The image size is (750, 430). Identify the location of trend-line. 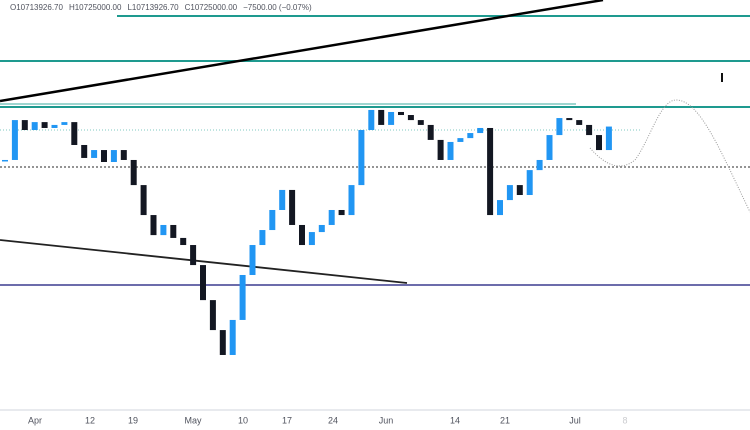
(204, 261).